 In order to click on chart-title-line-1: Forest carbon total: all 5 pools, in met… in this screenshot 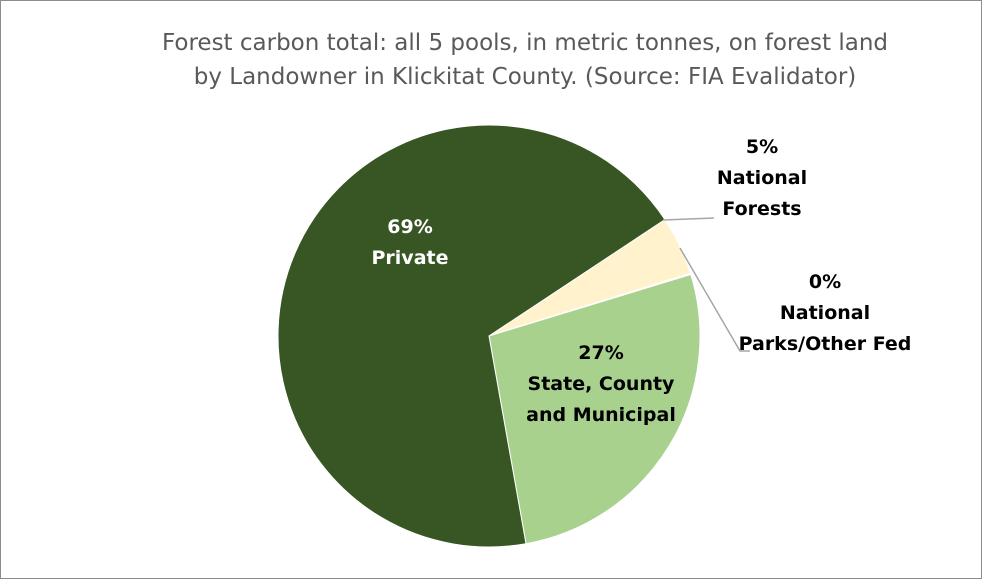, I will do `click(525, 43)`.